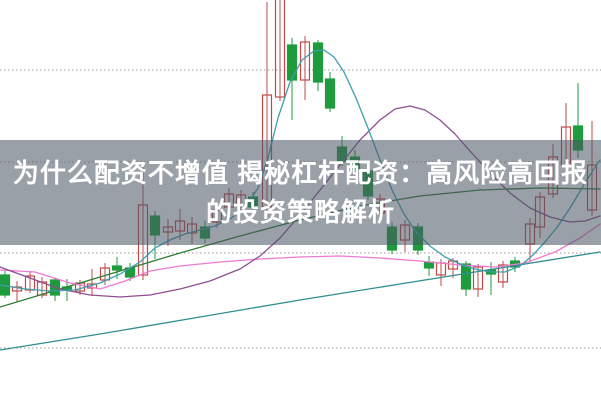 The width and height of the screenshot is (601, 400). Describe the element at coordinates (300, 211) in the screenshot. I see `headline-line-2: 的投资策略解析` at that location.